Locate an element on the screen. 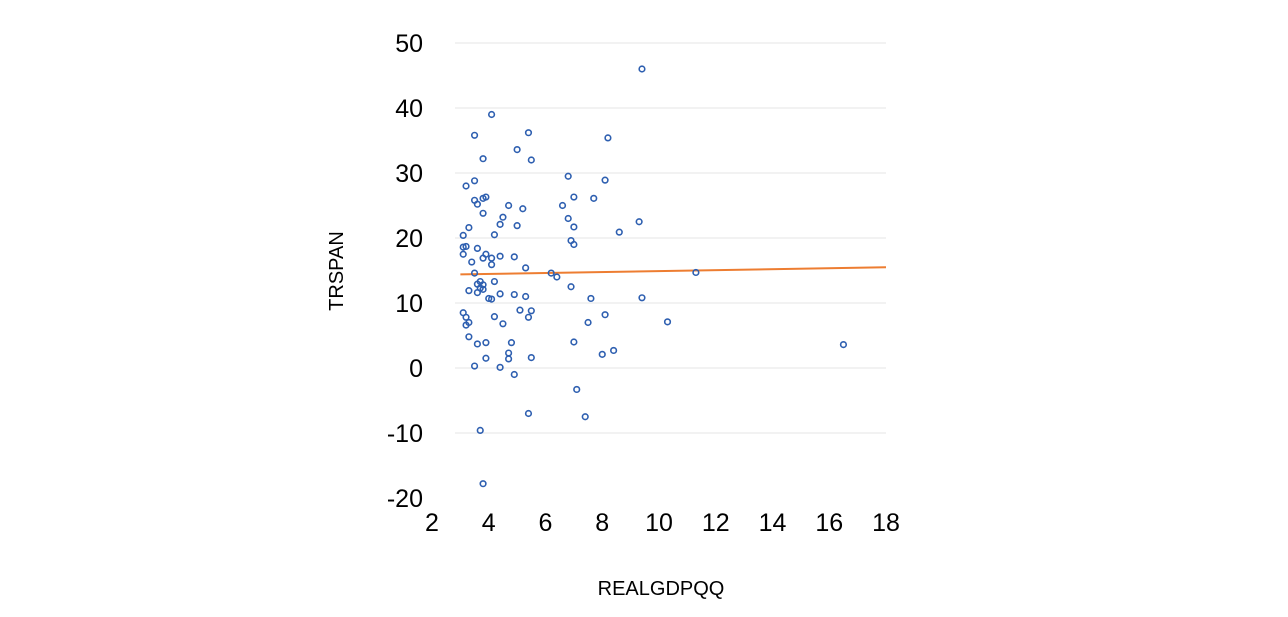  y-tick-label: 0 is located at coordinates (416, 369).